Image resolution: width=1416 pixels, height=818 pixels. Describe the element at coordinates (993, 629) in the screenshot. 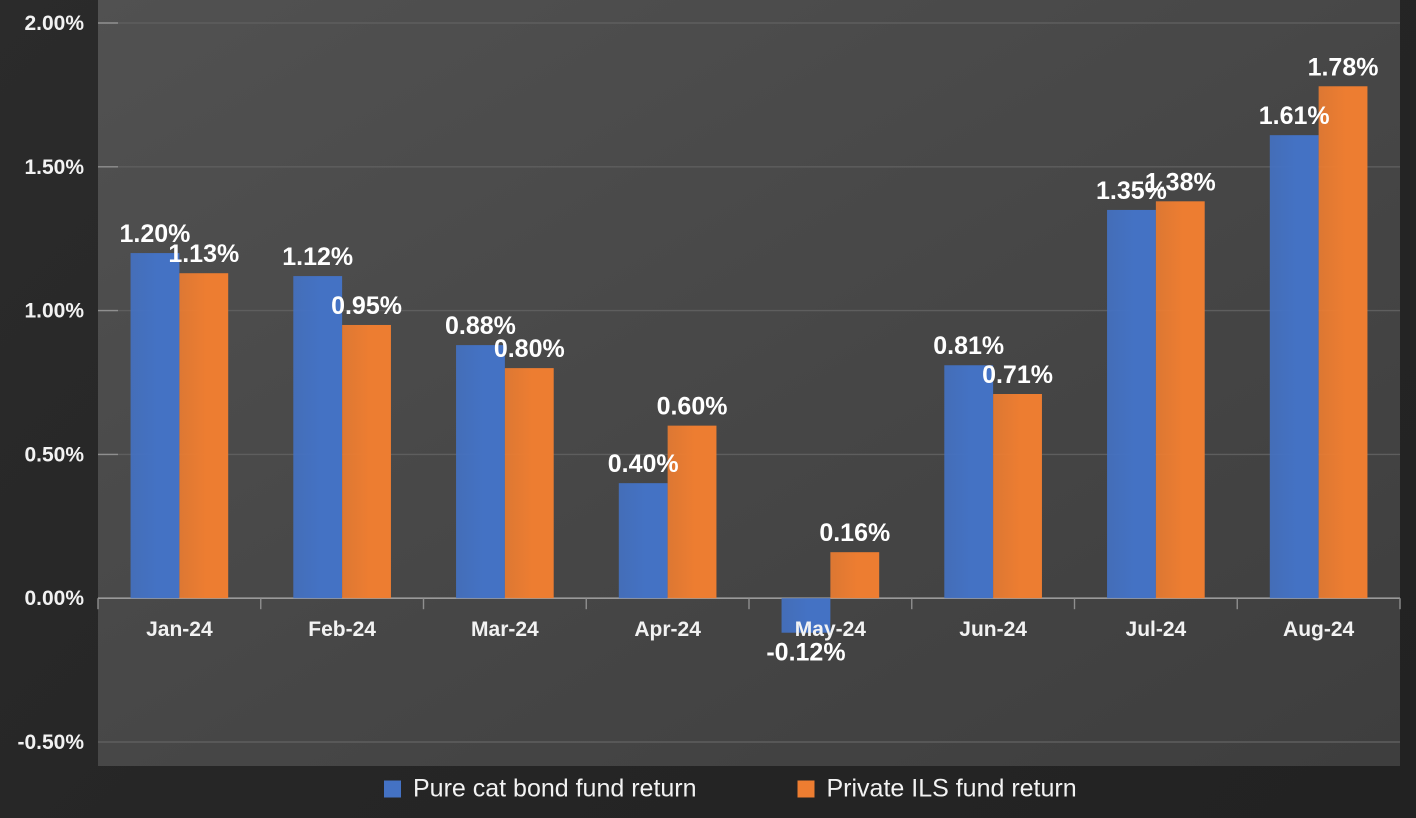

I see `x-axis-category-label: Jun-24` at that location.